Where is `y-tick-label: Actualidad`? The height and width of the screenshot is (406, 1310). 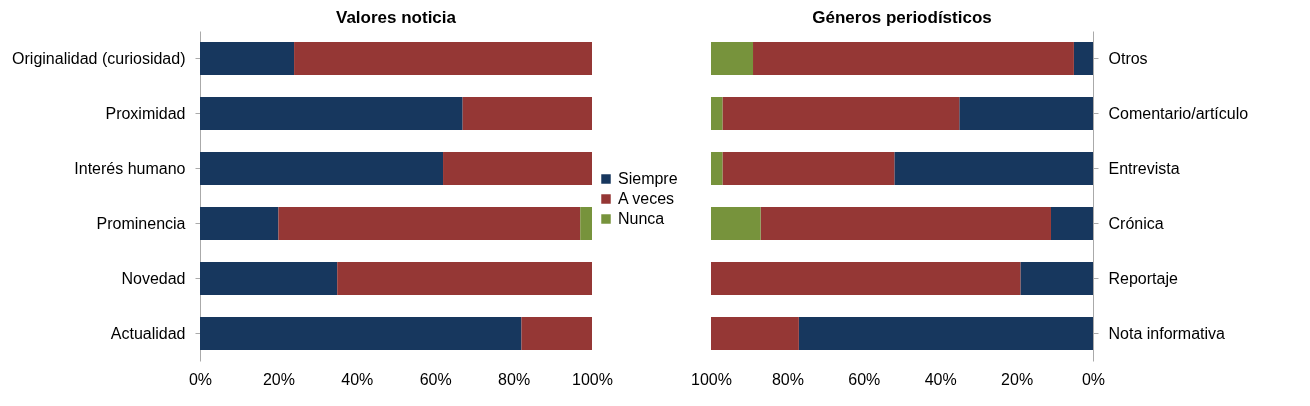
y-tick-label: Actualidad is located at coordinates (148, 333).